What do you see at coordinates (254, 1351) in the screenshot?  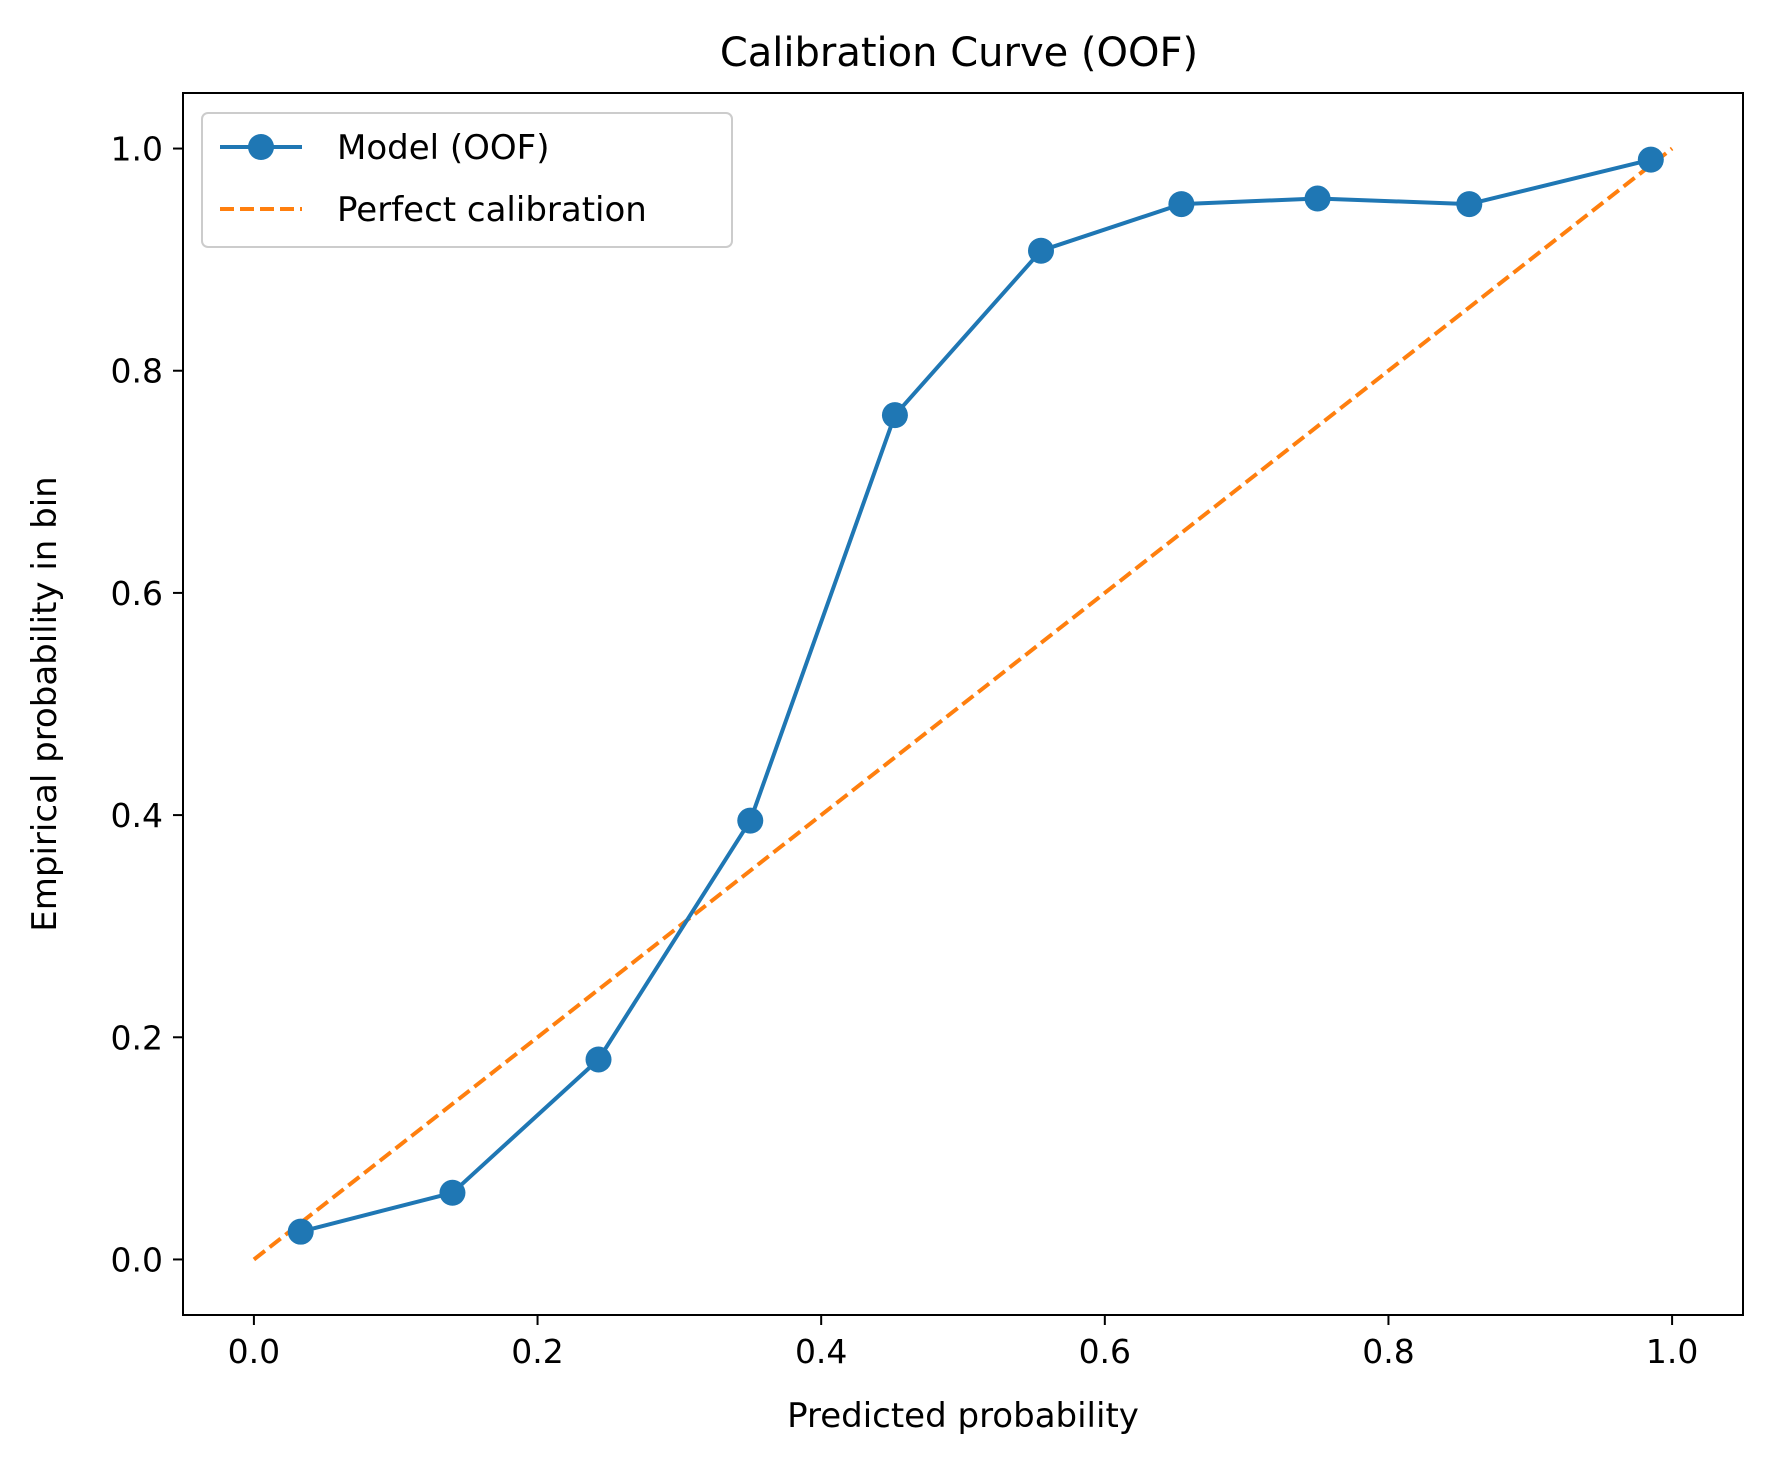 I see `x-tick-label: 0.0` at bounding box center [254, 1351].